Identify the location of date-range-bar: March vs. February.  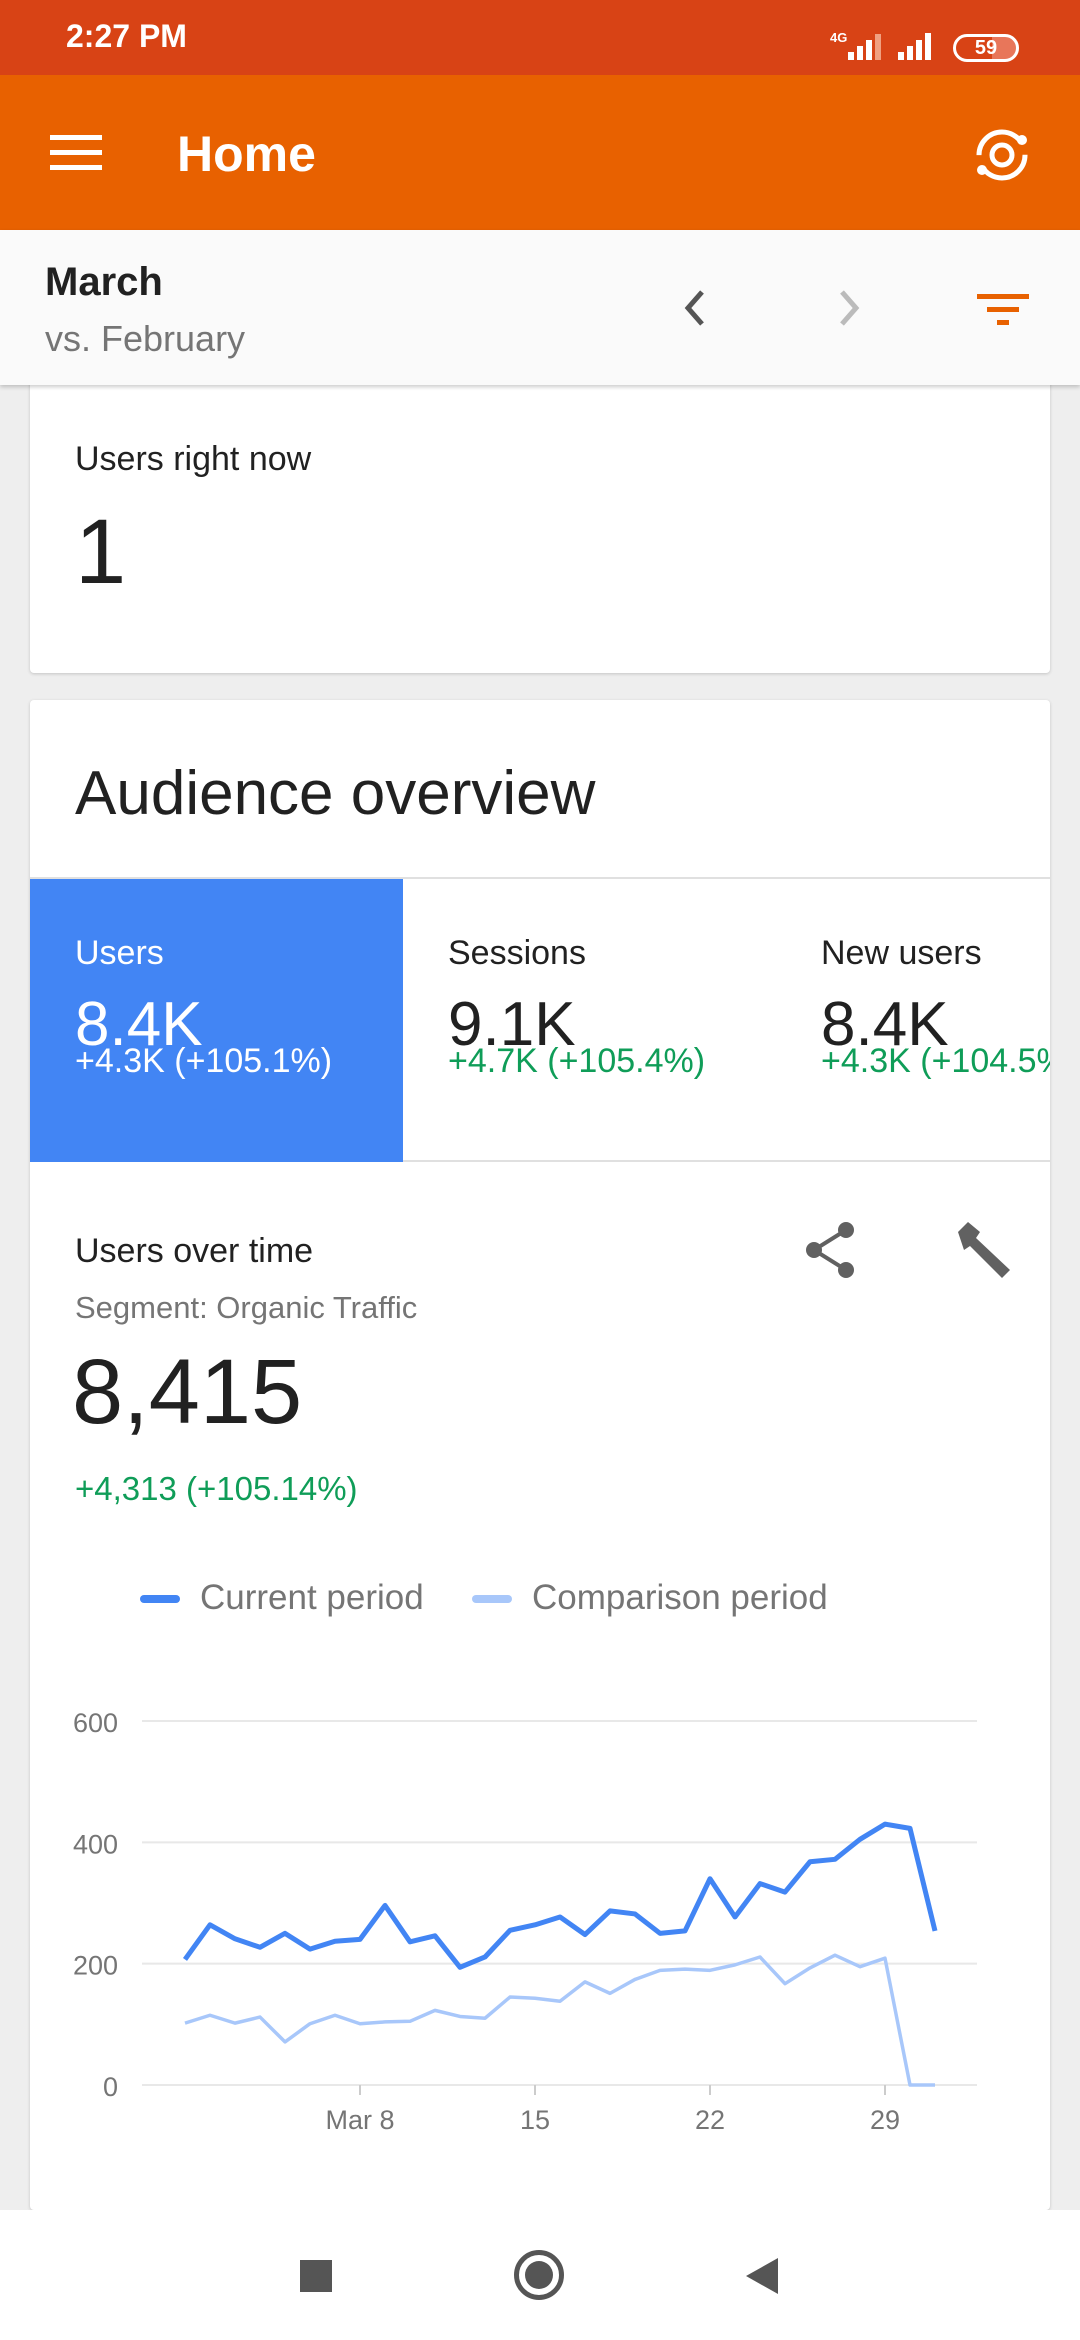
(540, 307).